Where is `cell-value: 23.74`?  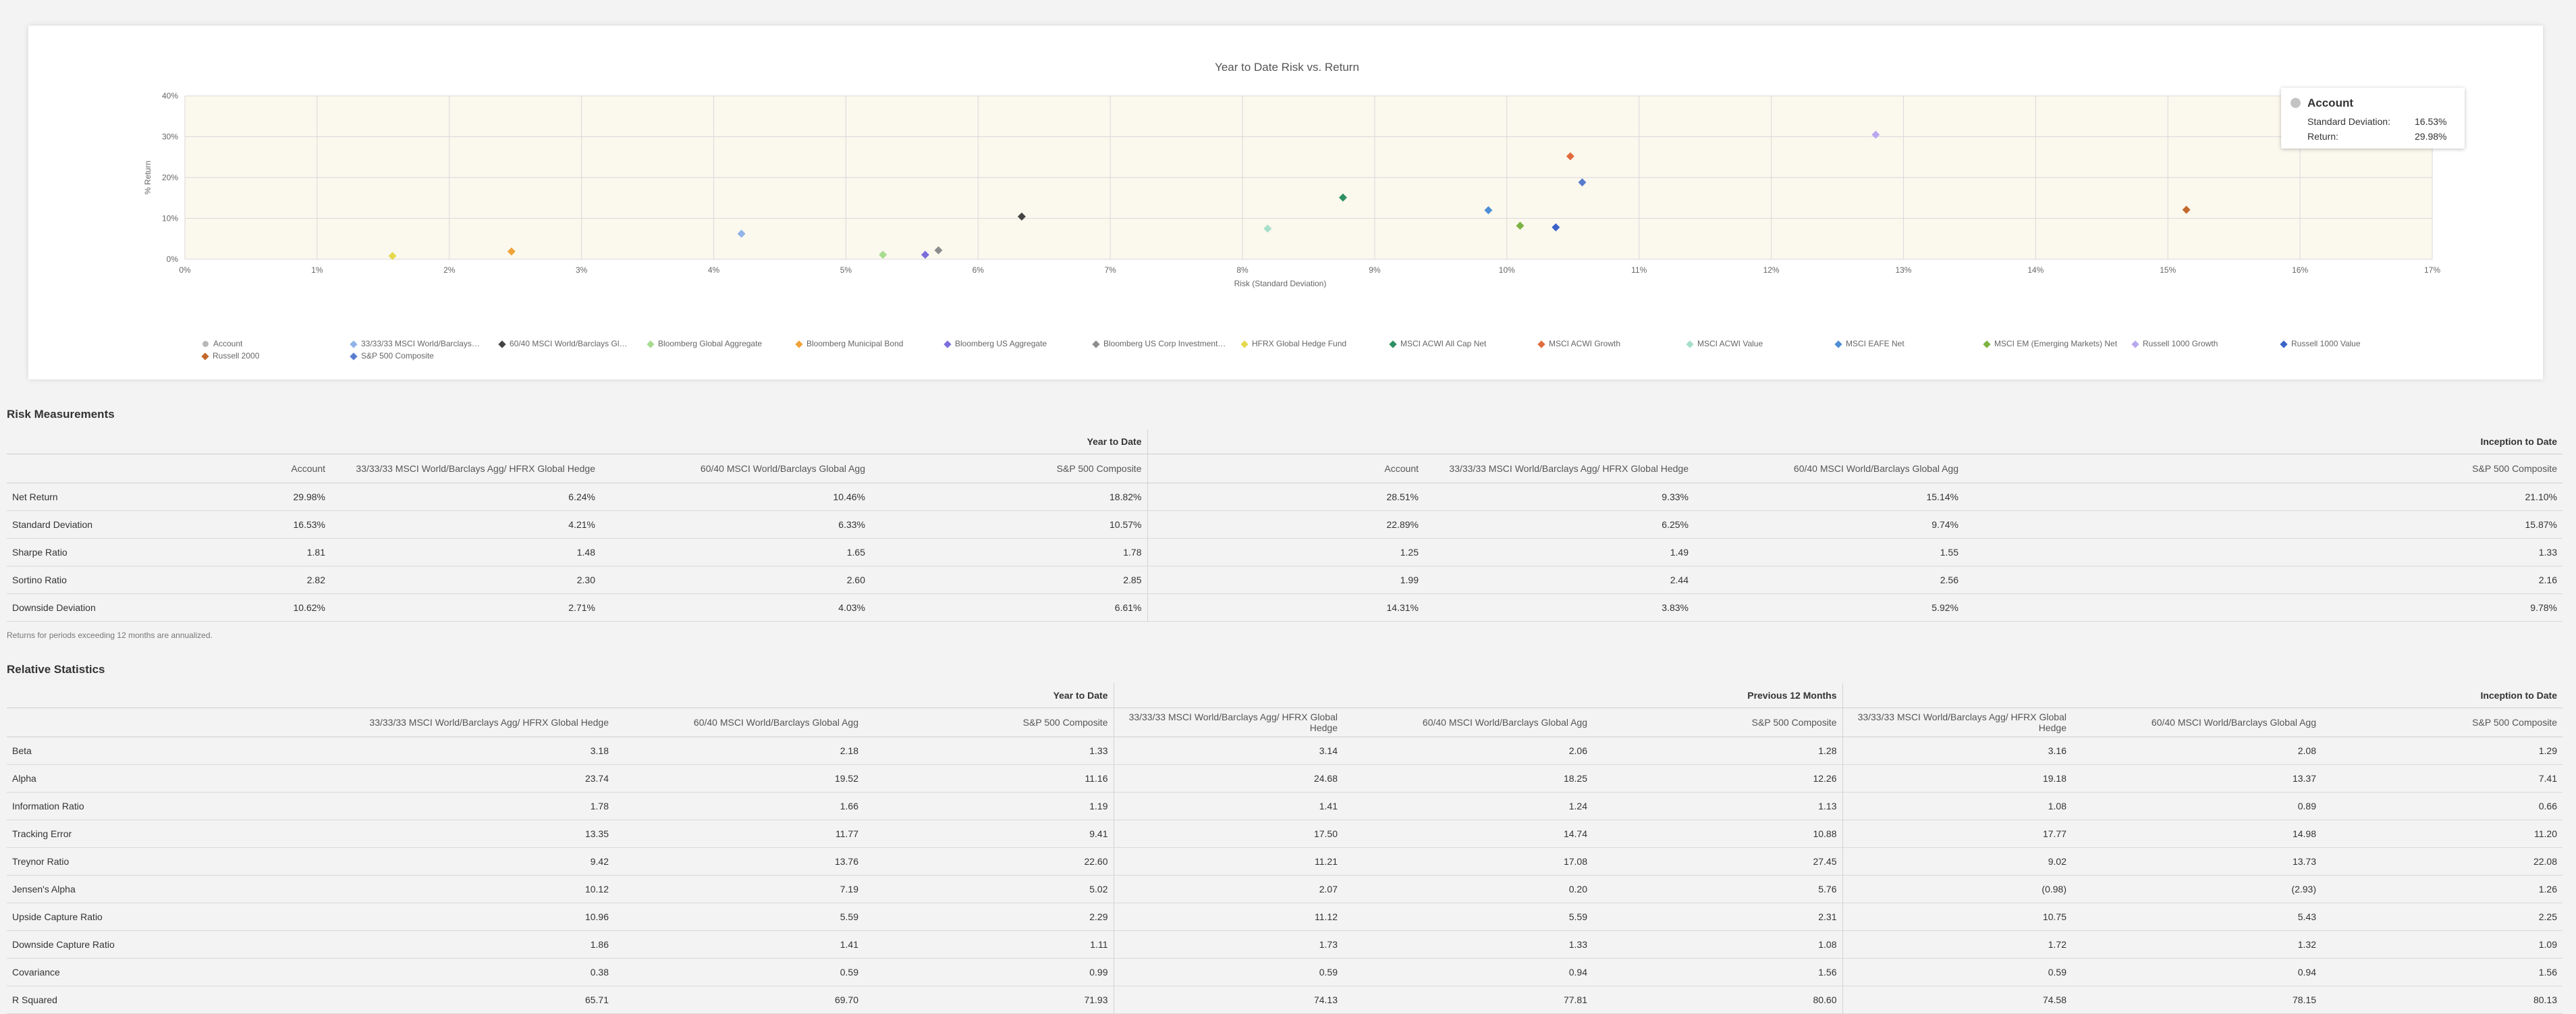
cell-value: 23.74 is located at coordinates (378, 778).